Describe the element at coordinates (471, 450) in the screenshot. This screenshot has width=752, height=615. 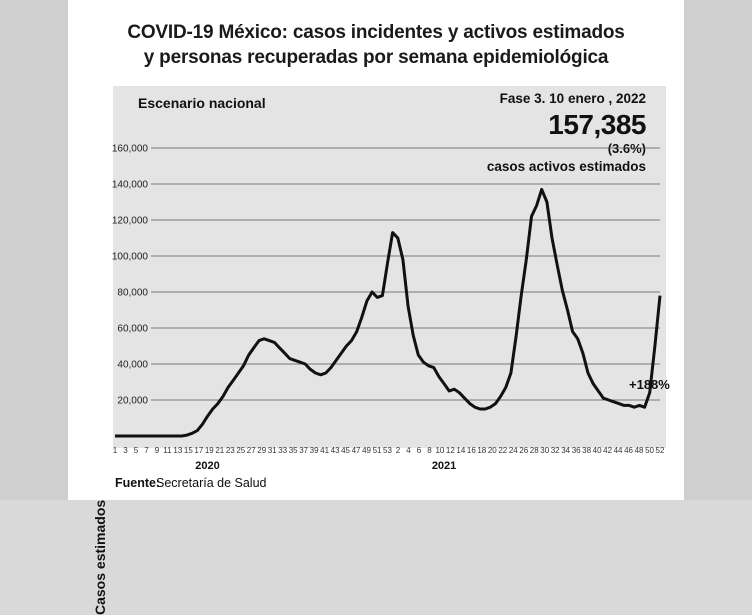
I see `x-tick-label: 16` at that location.